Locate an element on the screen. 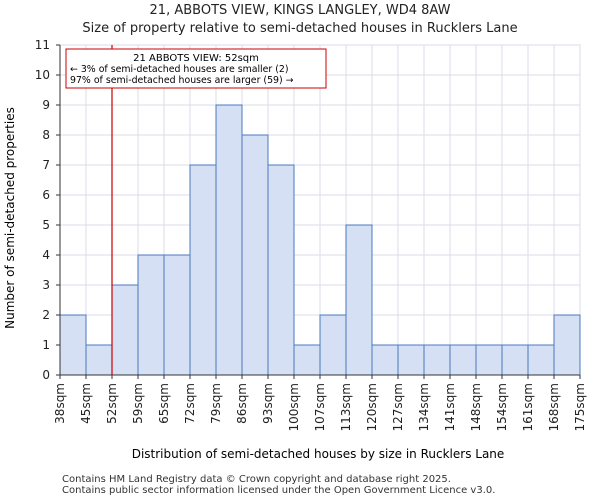  x-tick-label: 93sqm is located at coordinates (268, 403).